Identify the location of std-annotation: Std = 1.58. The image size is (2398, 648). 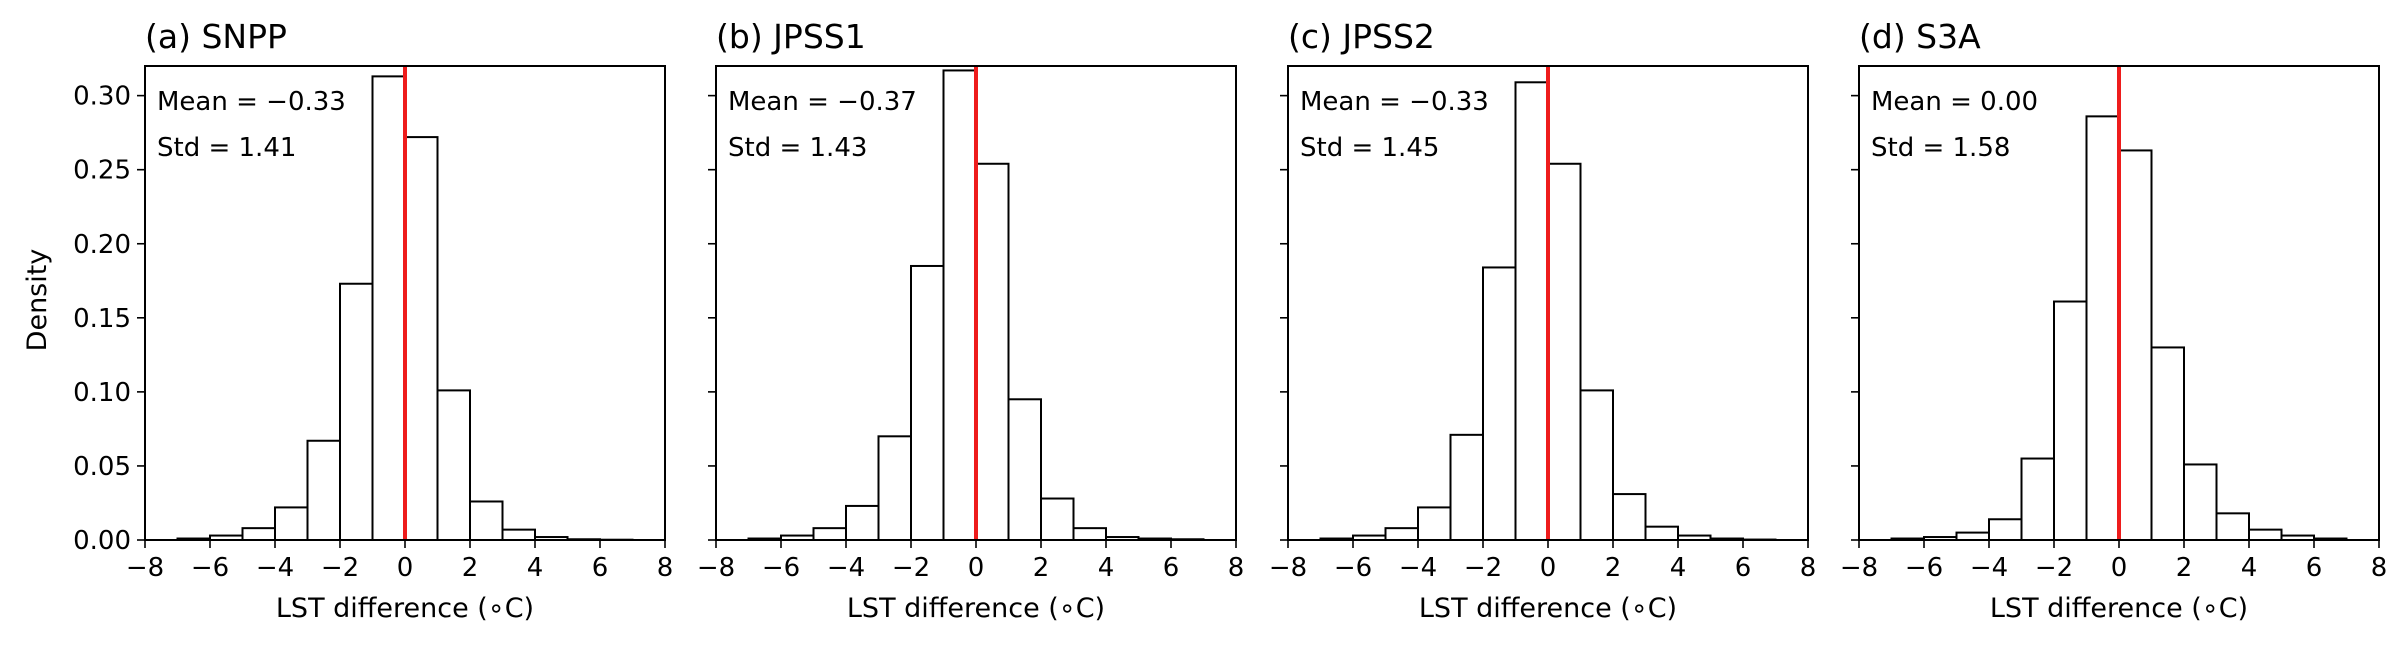
(1940, 148).